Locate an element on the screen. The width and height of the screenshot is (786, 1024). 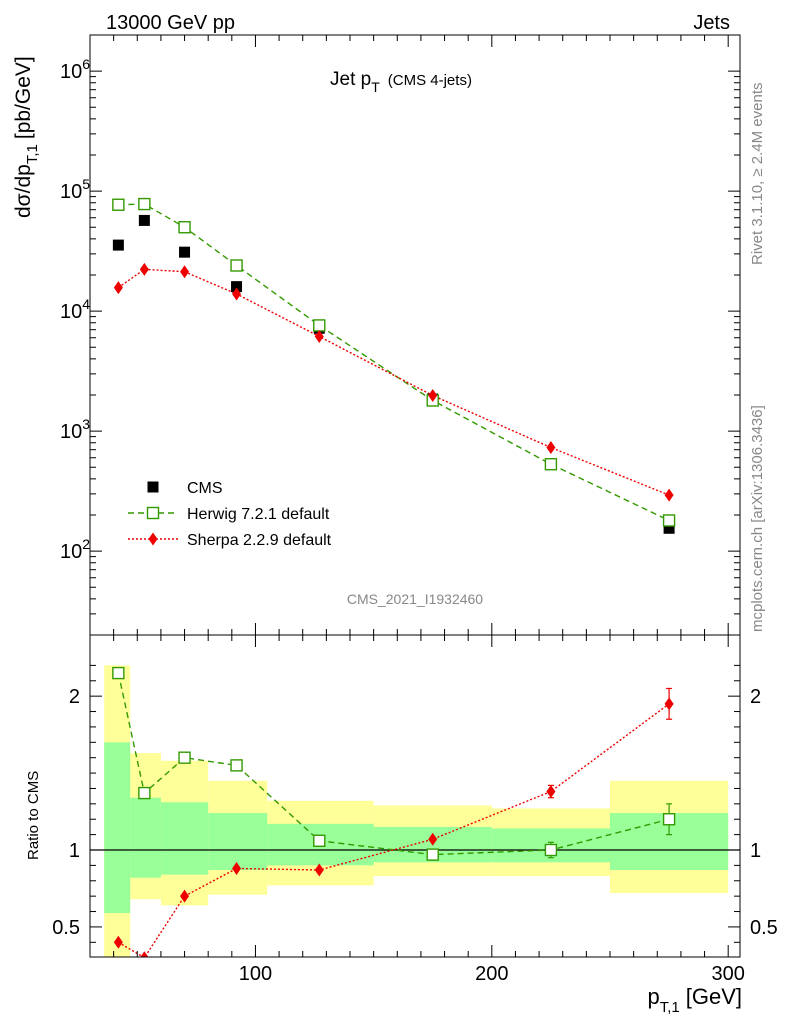
legend-entry-label: Sherpa 2.2.9 default is located at coordinates (259, 540).